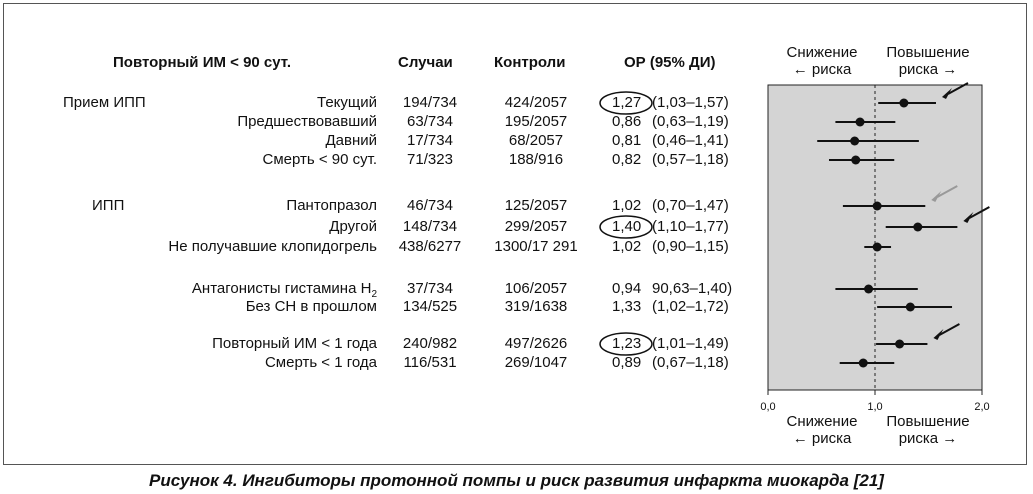 The width and height of the screenshot is (1033, 494). Describe the element at coordinates (536, 159) in the screenshot. I see `row-controls: 188/916` at that location.